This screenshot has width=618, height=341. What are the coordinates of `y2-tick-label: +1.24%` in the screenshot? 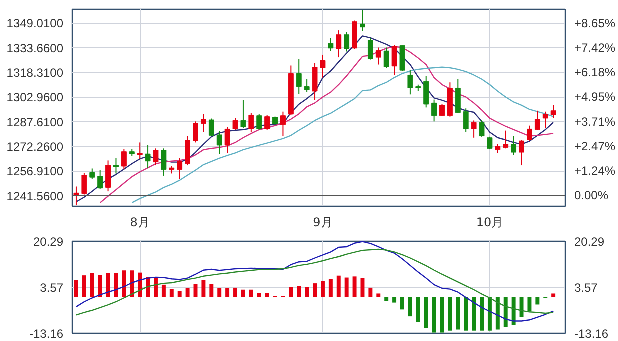 It's located at (595, 171).